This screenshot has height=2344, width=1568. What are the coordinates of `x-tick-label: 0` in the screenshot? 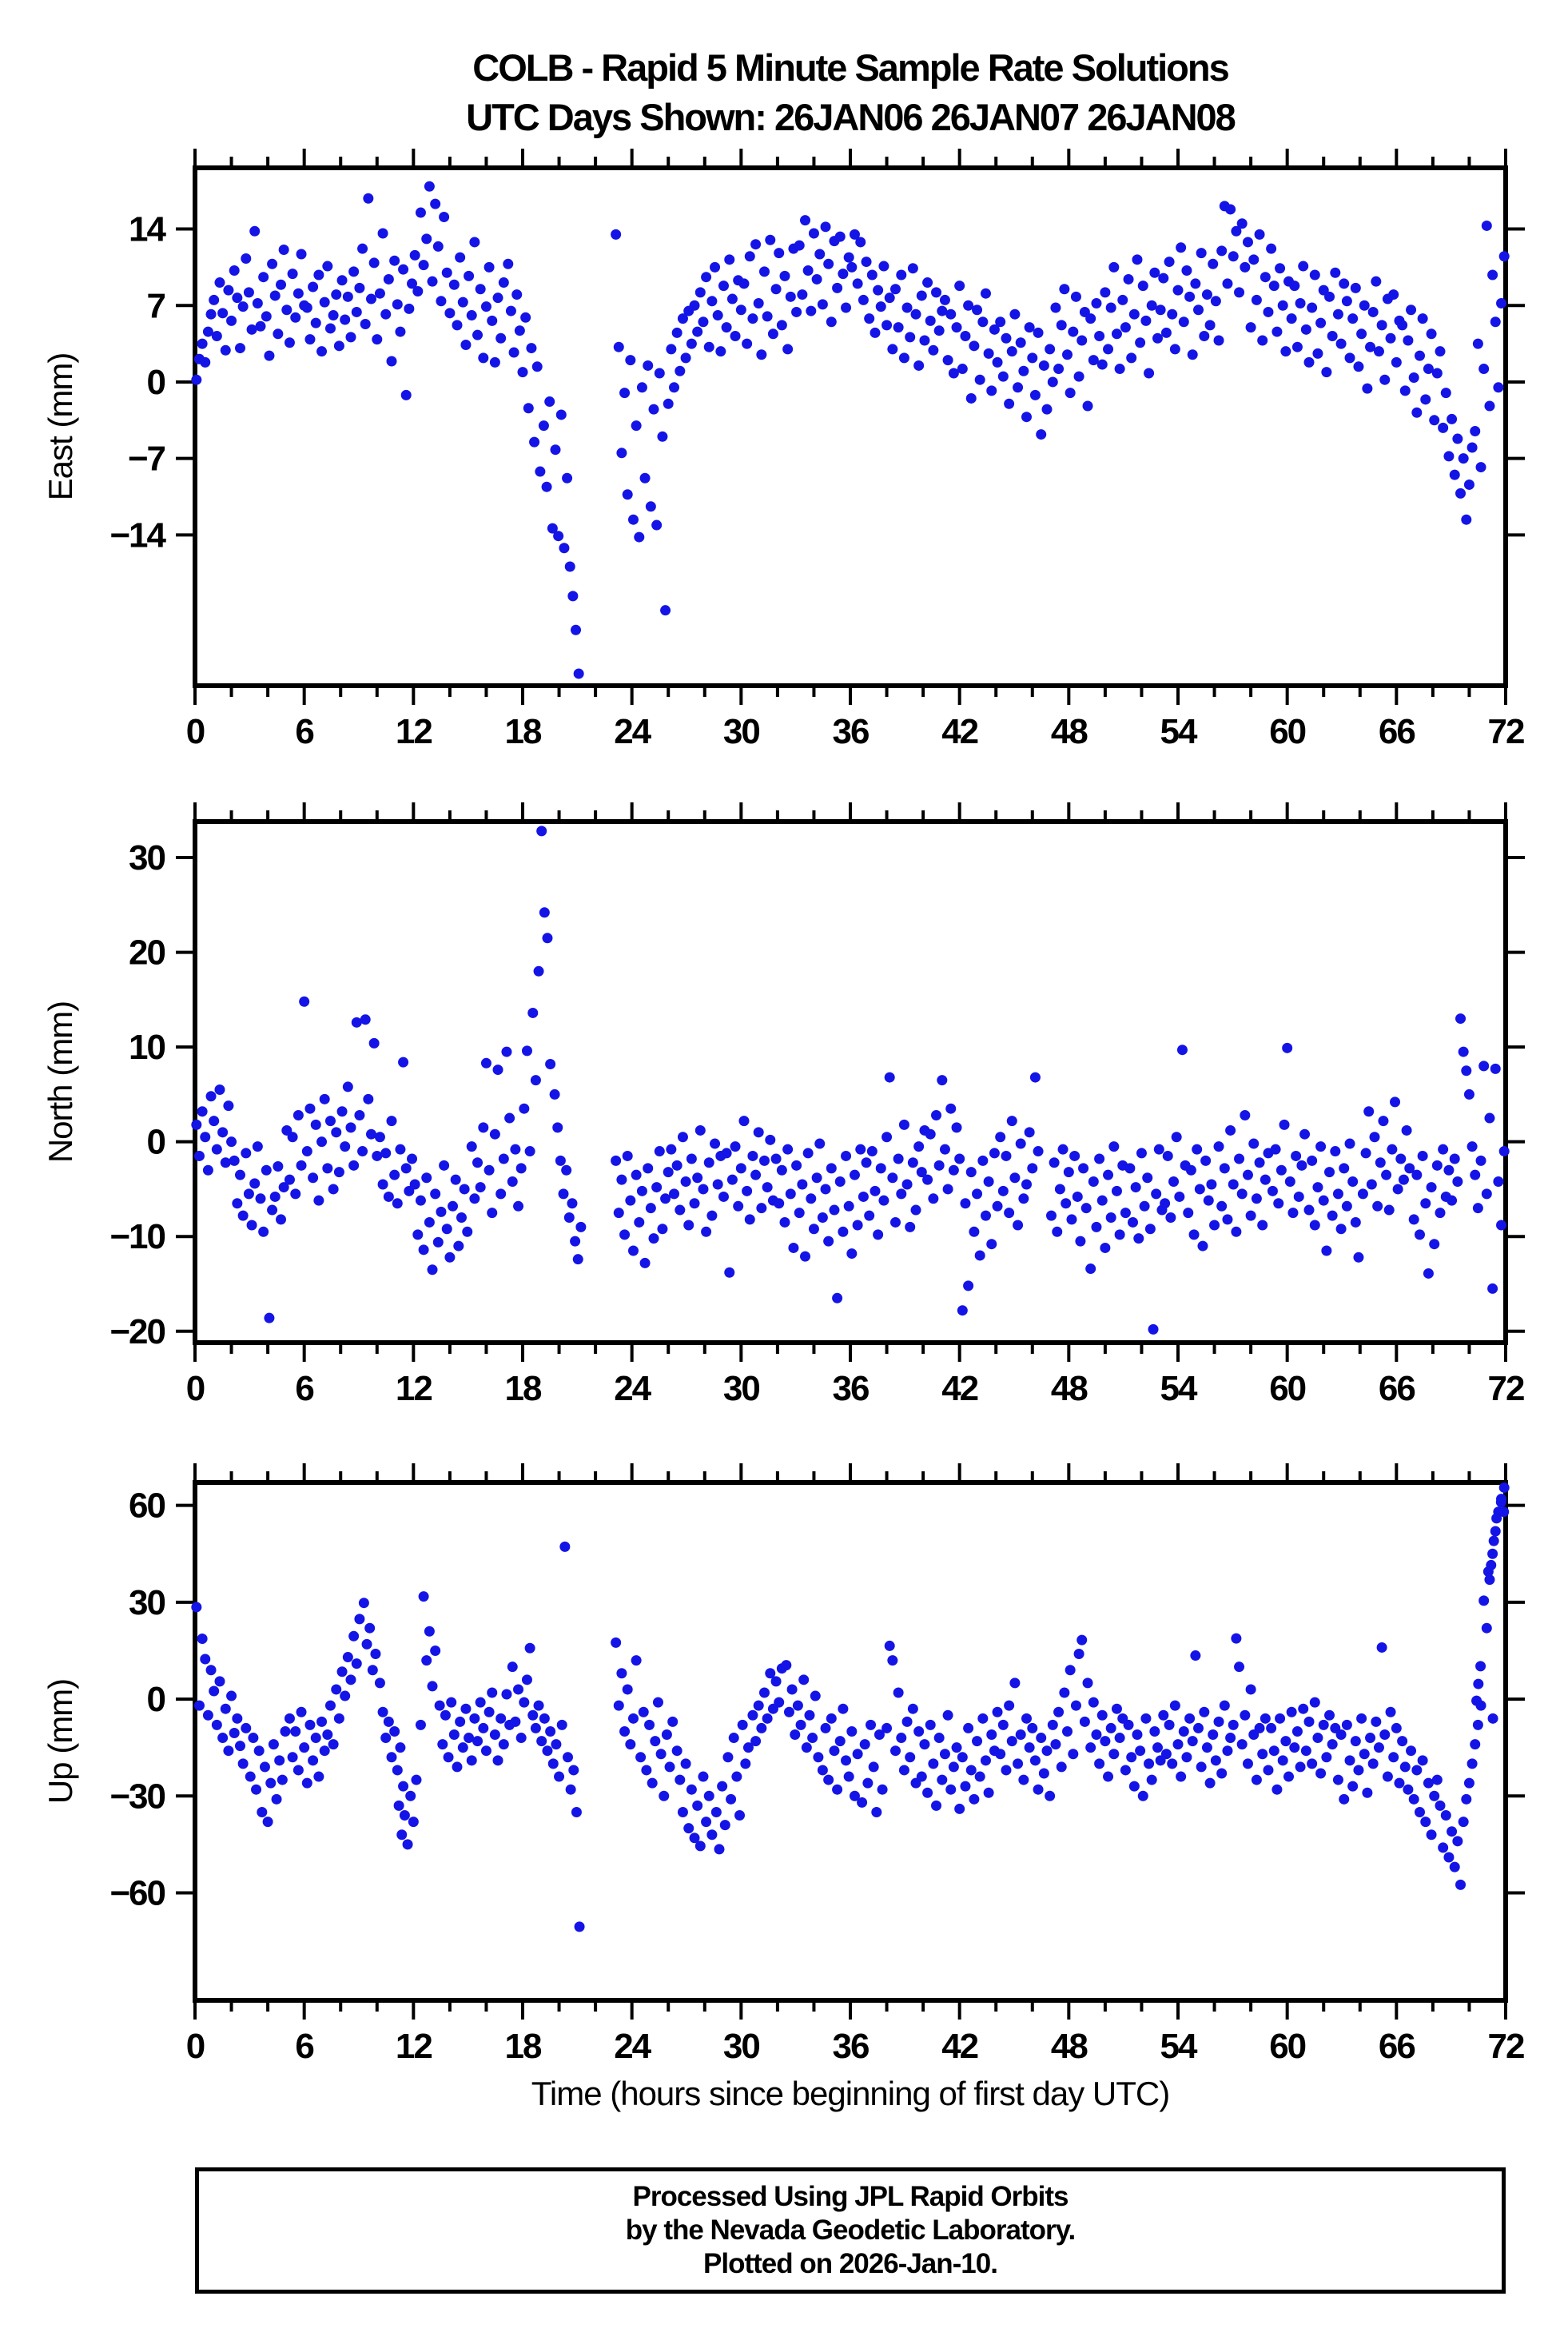 It's located at (195, 1389).